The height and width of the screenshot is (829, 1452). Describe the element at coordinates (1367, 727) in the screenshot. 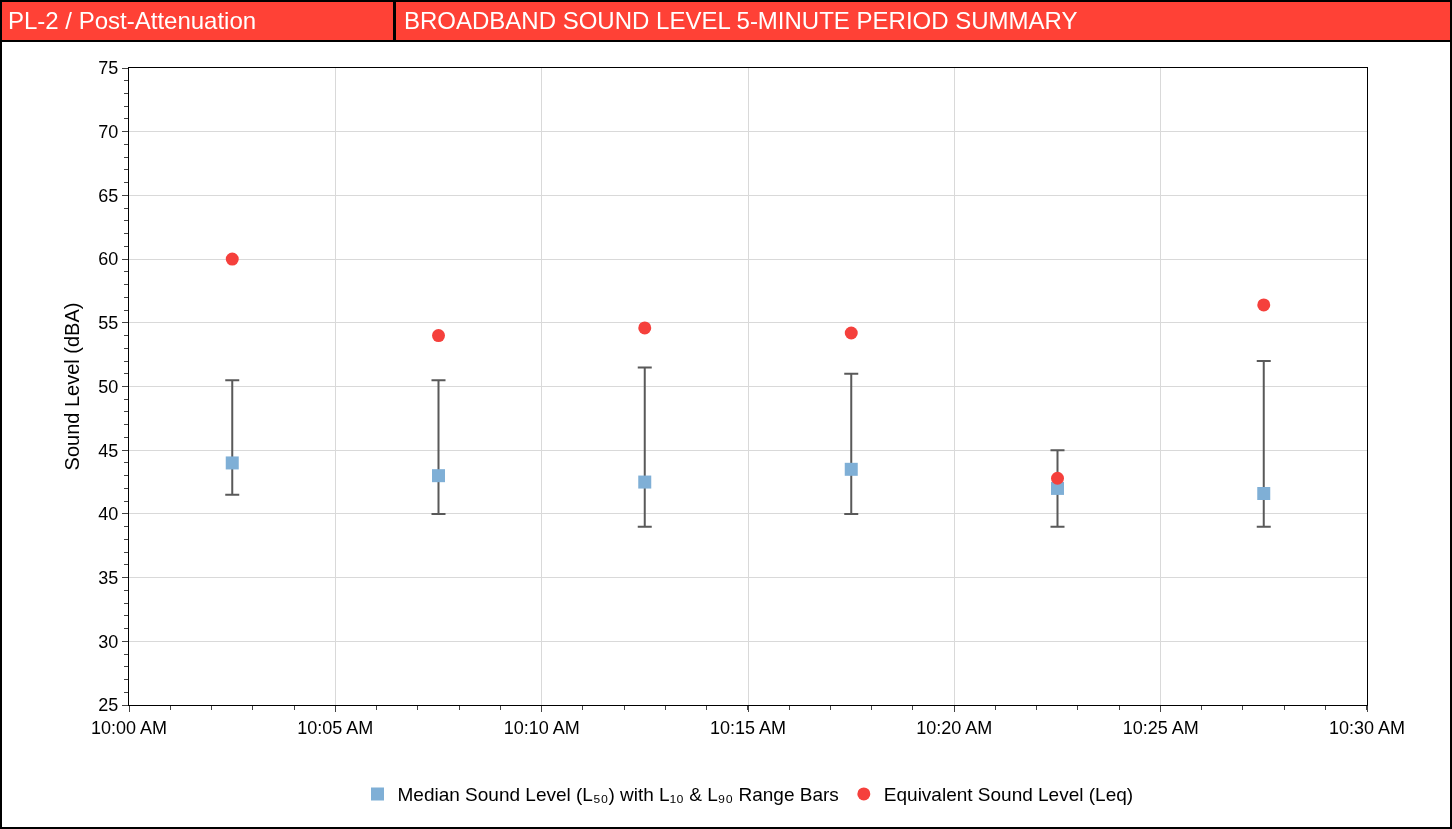

I see `x-tick-label: 10:30 AM` at that location.